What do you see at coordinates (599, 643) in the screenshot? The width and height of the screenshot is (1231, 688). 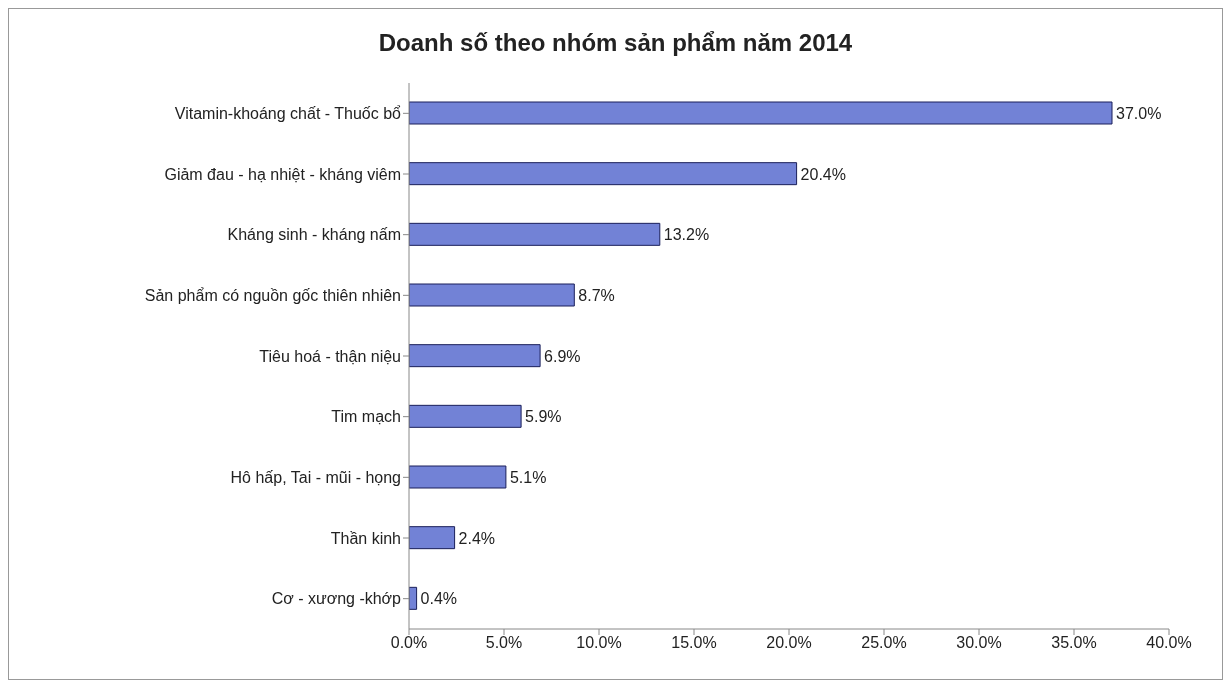 I see `x-tick-label: 10.0%` at bounding box center [599, 643].